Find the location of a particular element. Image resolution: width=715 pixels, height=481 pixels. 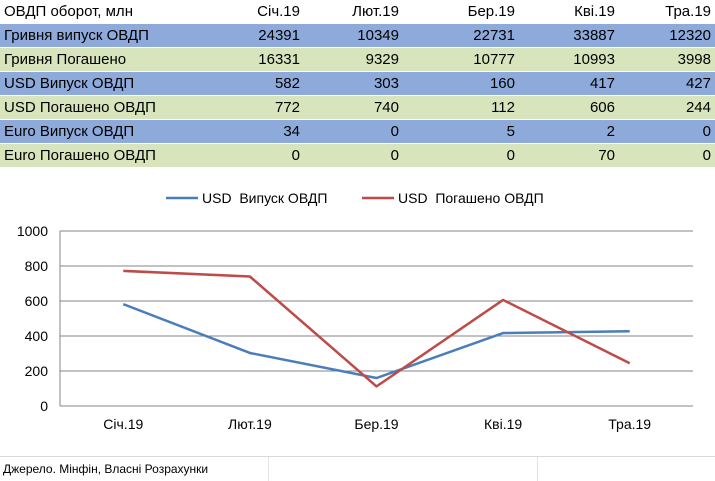

table-cell: 2 is located at coordinates (569, 131).